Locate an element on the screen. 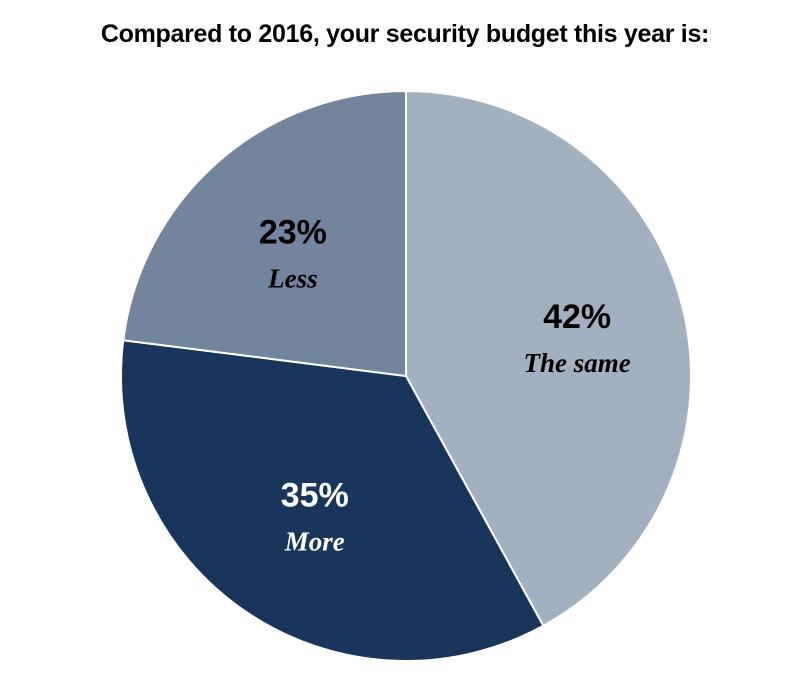  pie-category-label: Less is located at coordinates (292, 279).